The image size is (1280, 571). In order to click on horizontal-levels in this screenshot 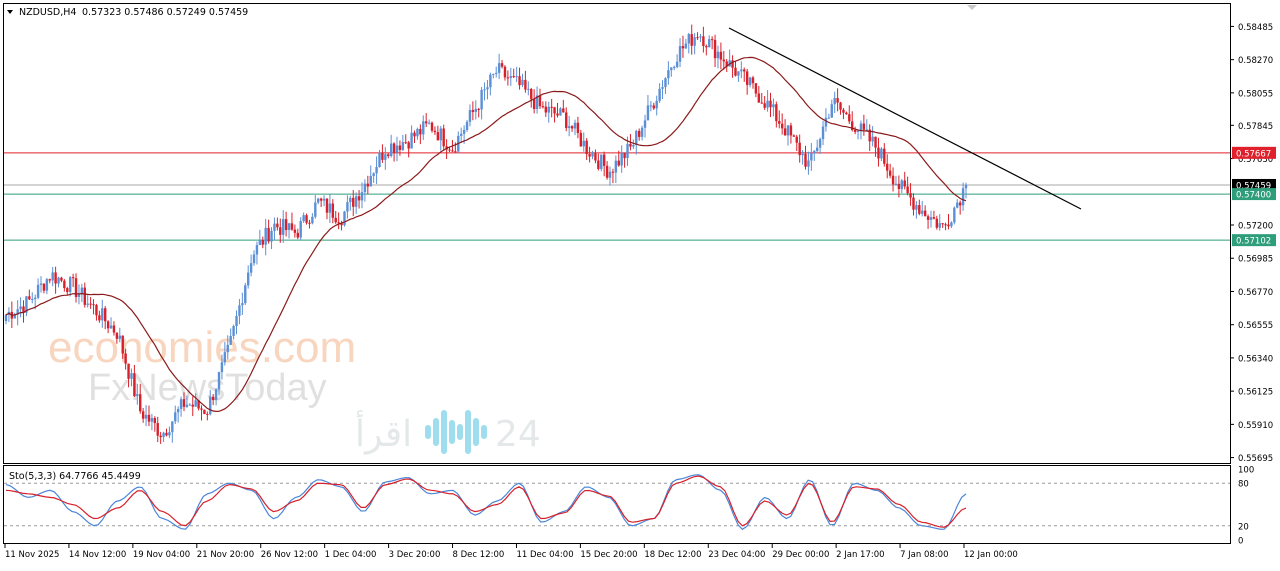, I will do `click(617, 196)`.